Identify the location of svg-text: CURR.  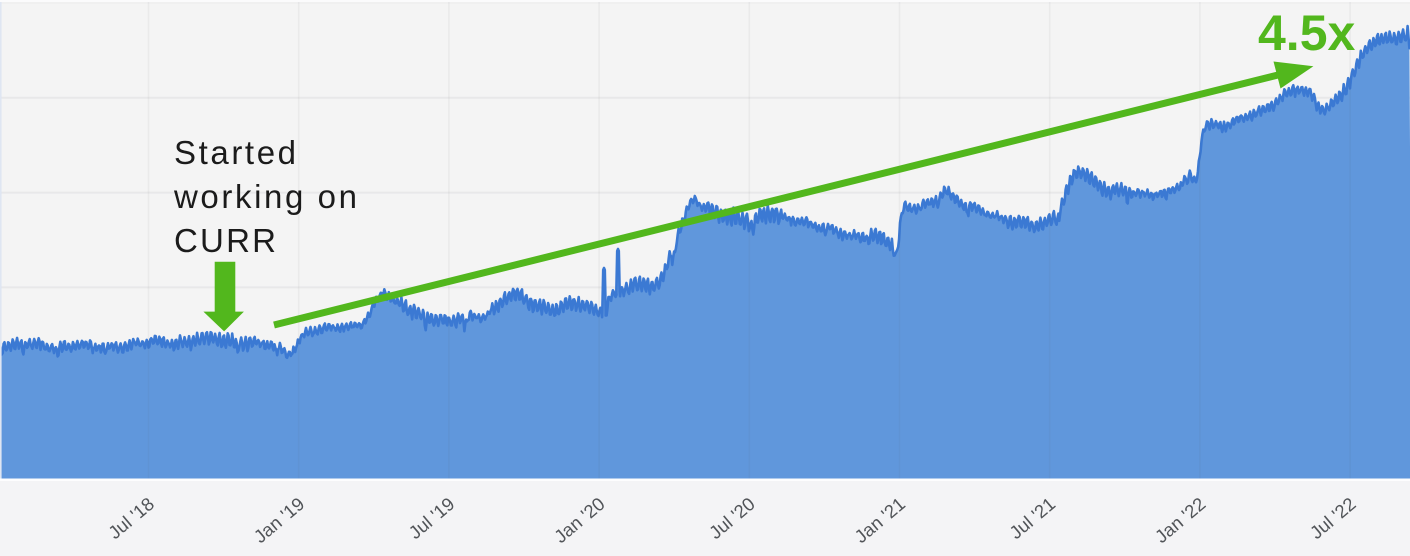
(226, 240).